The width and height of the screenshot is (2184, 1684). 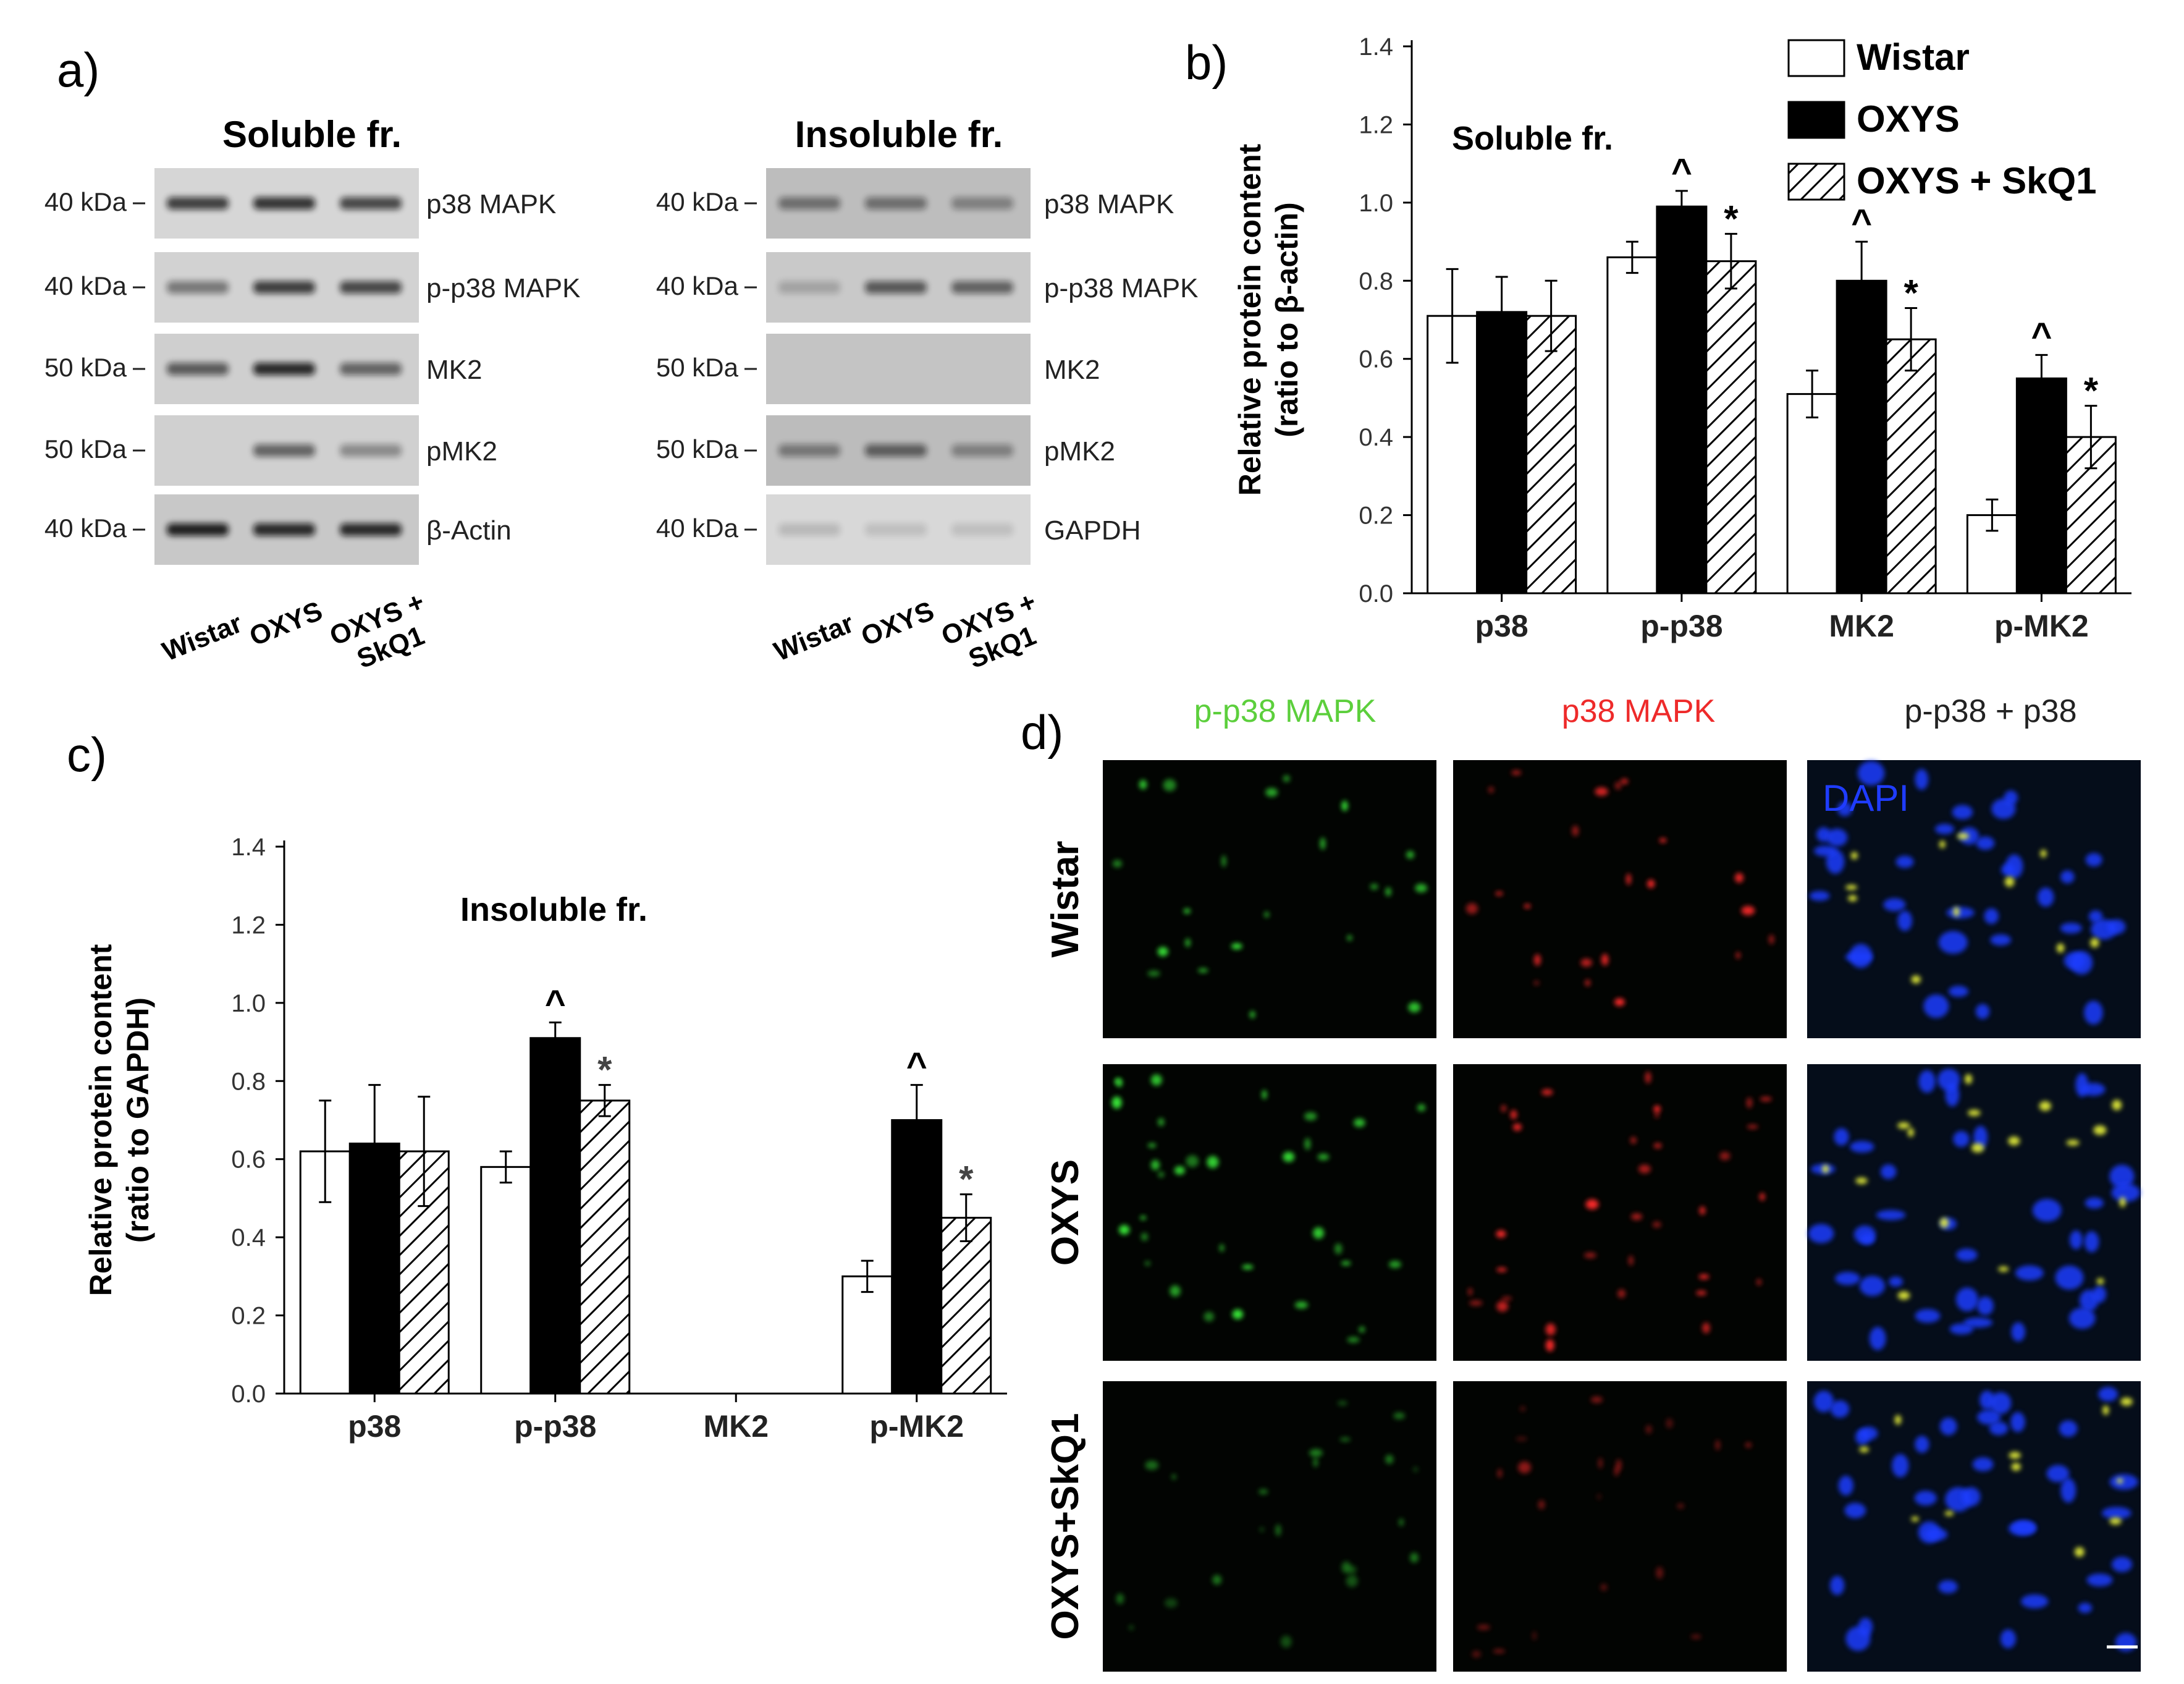 What do you see at coordinates (736, 1426) in the screenshot?
I see `x-tick-label: MK2` at bounding box center [736, 1426].